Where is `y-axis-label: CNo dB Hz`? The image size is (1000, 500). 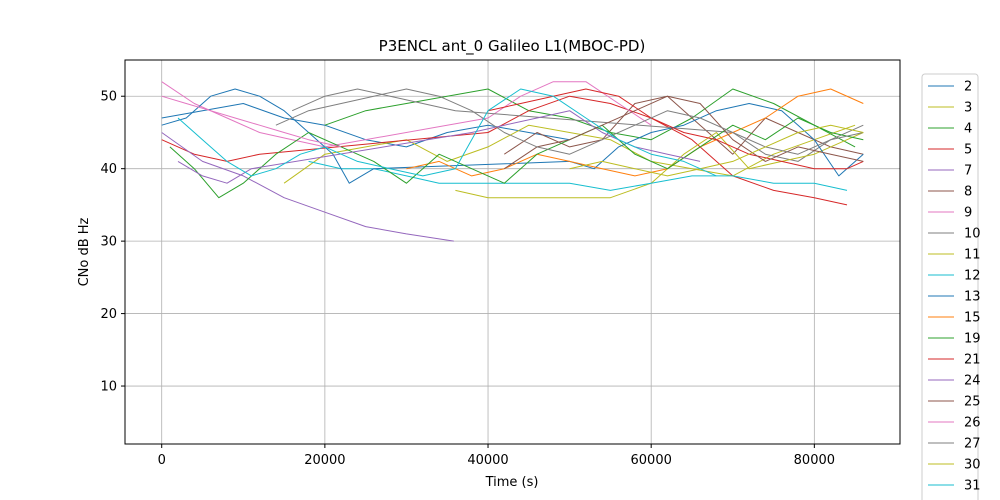
y-axis-label: CNo dB Hz is located at coordinates (84, 251).